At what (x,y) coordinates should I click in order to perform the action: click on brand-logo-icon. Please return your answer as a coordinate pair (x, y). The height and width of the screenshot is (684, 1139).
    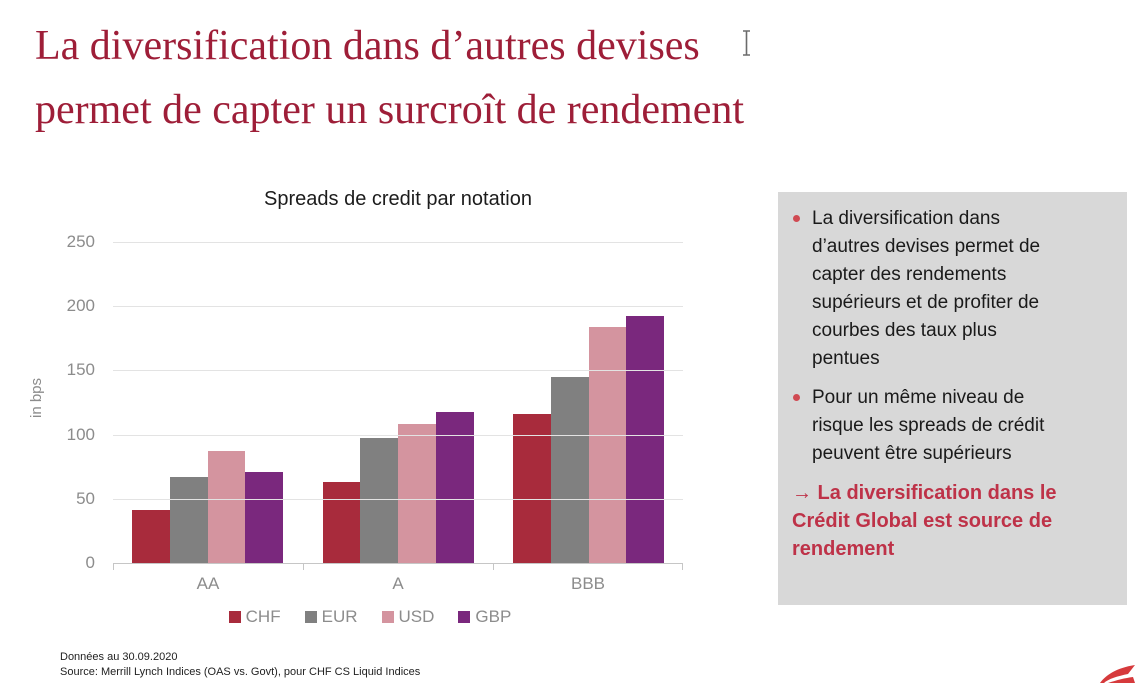
    Looking at the image, I should click on (1117, 674).